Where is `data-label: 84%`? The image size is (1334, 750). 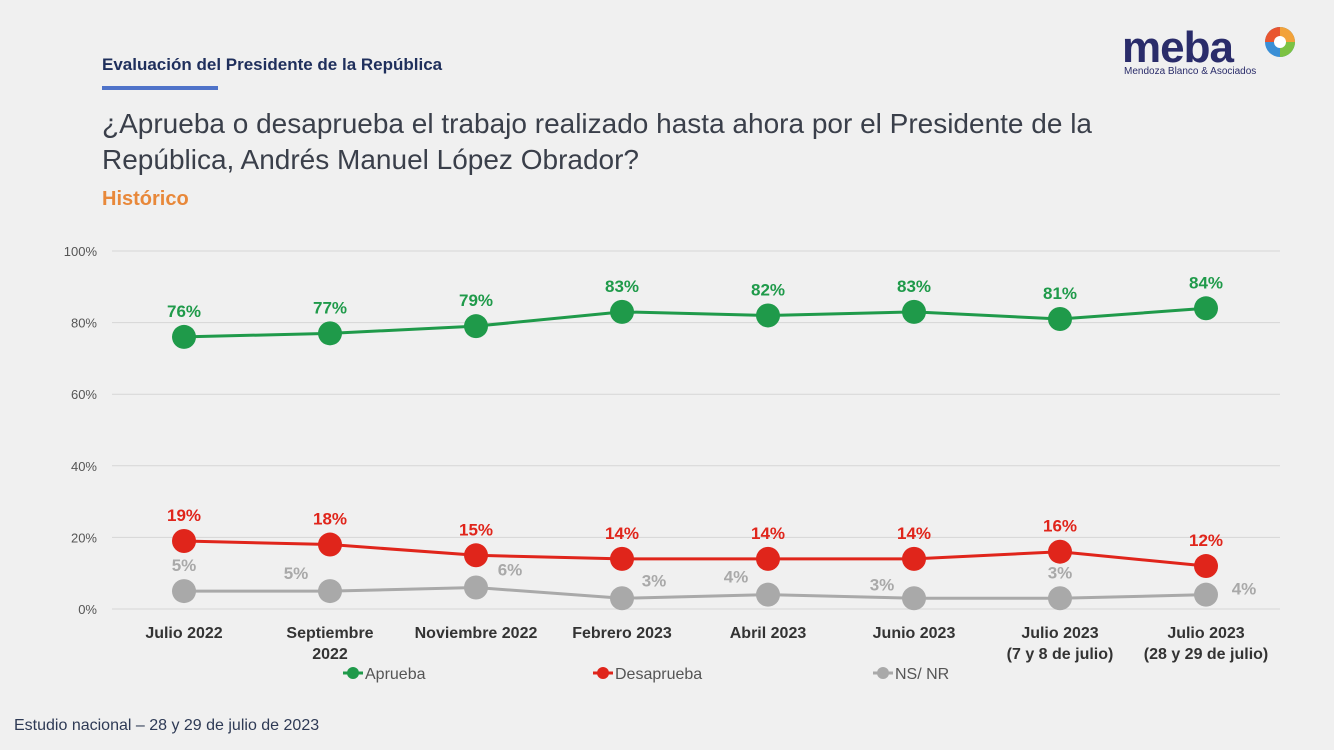
data-label: 84% is located at coordinates (1206, 282).